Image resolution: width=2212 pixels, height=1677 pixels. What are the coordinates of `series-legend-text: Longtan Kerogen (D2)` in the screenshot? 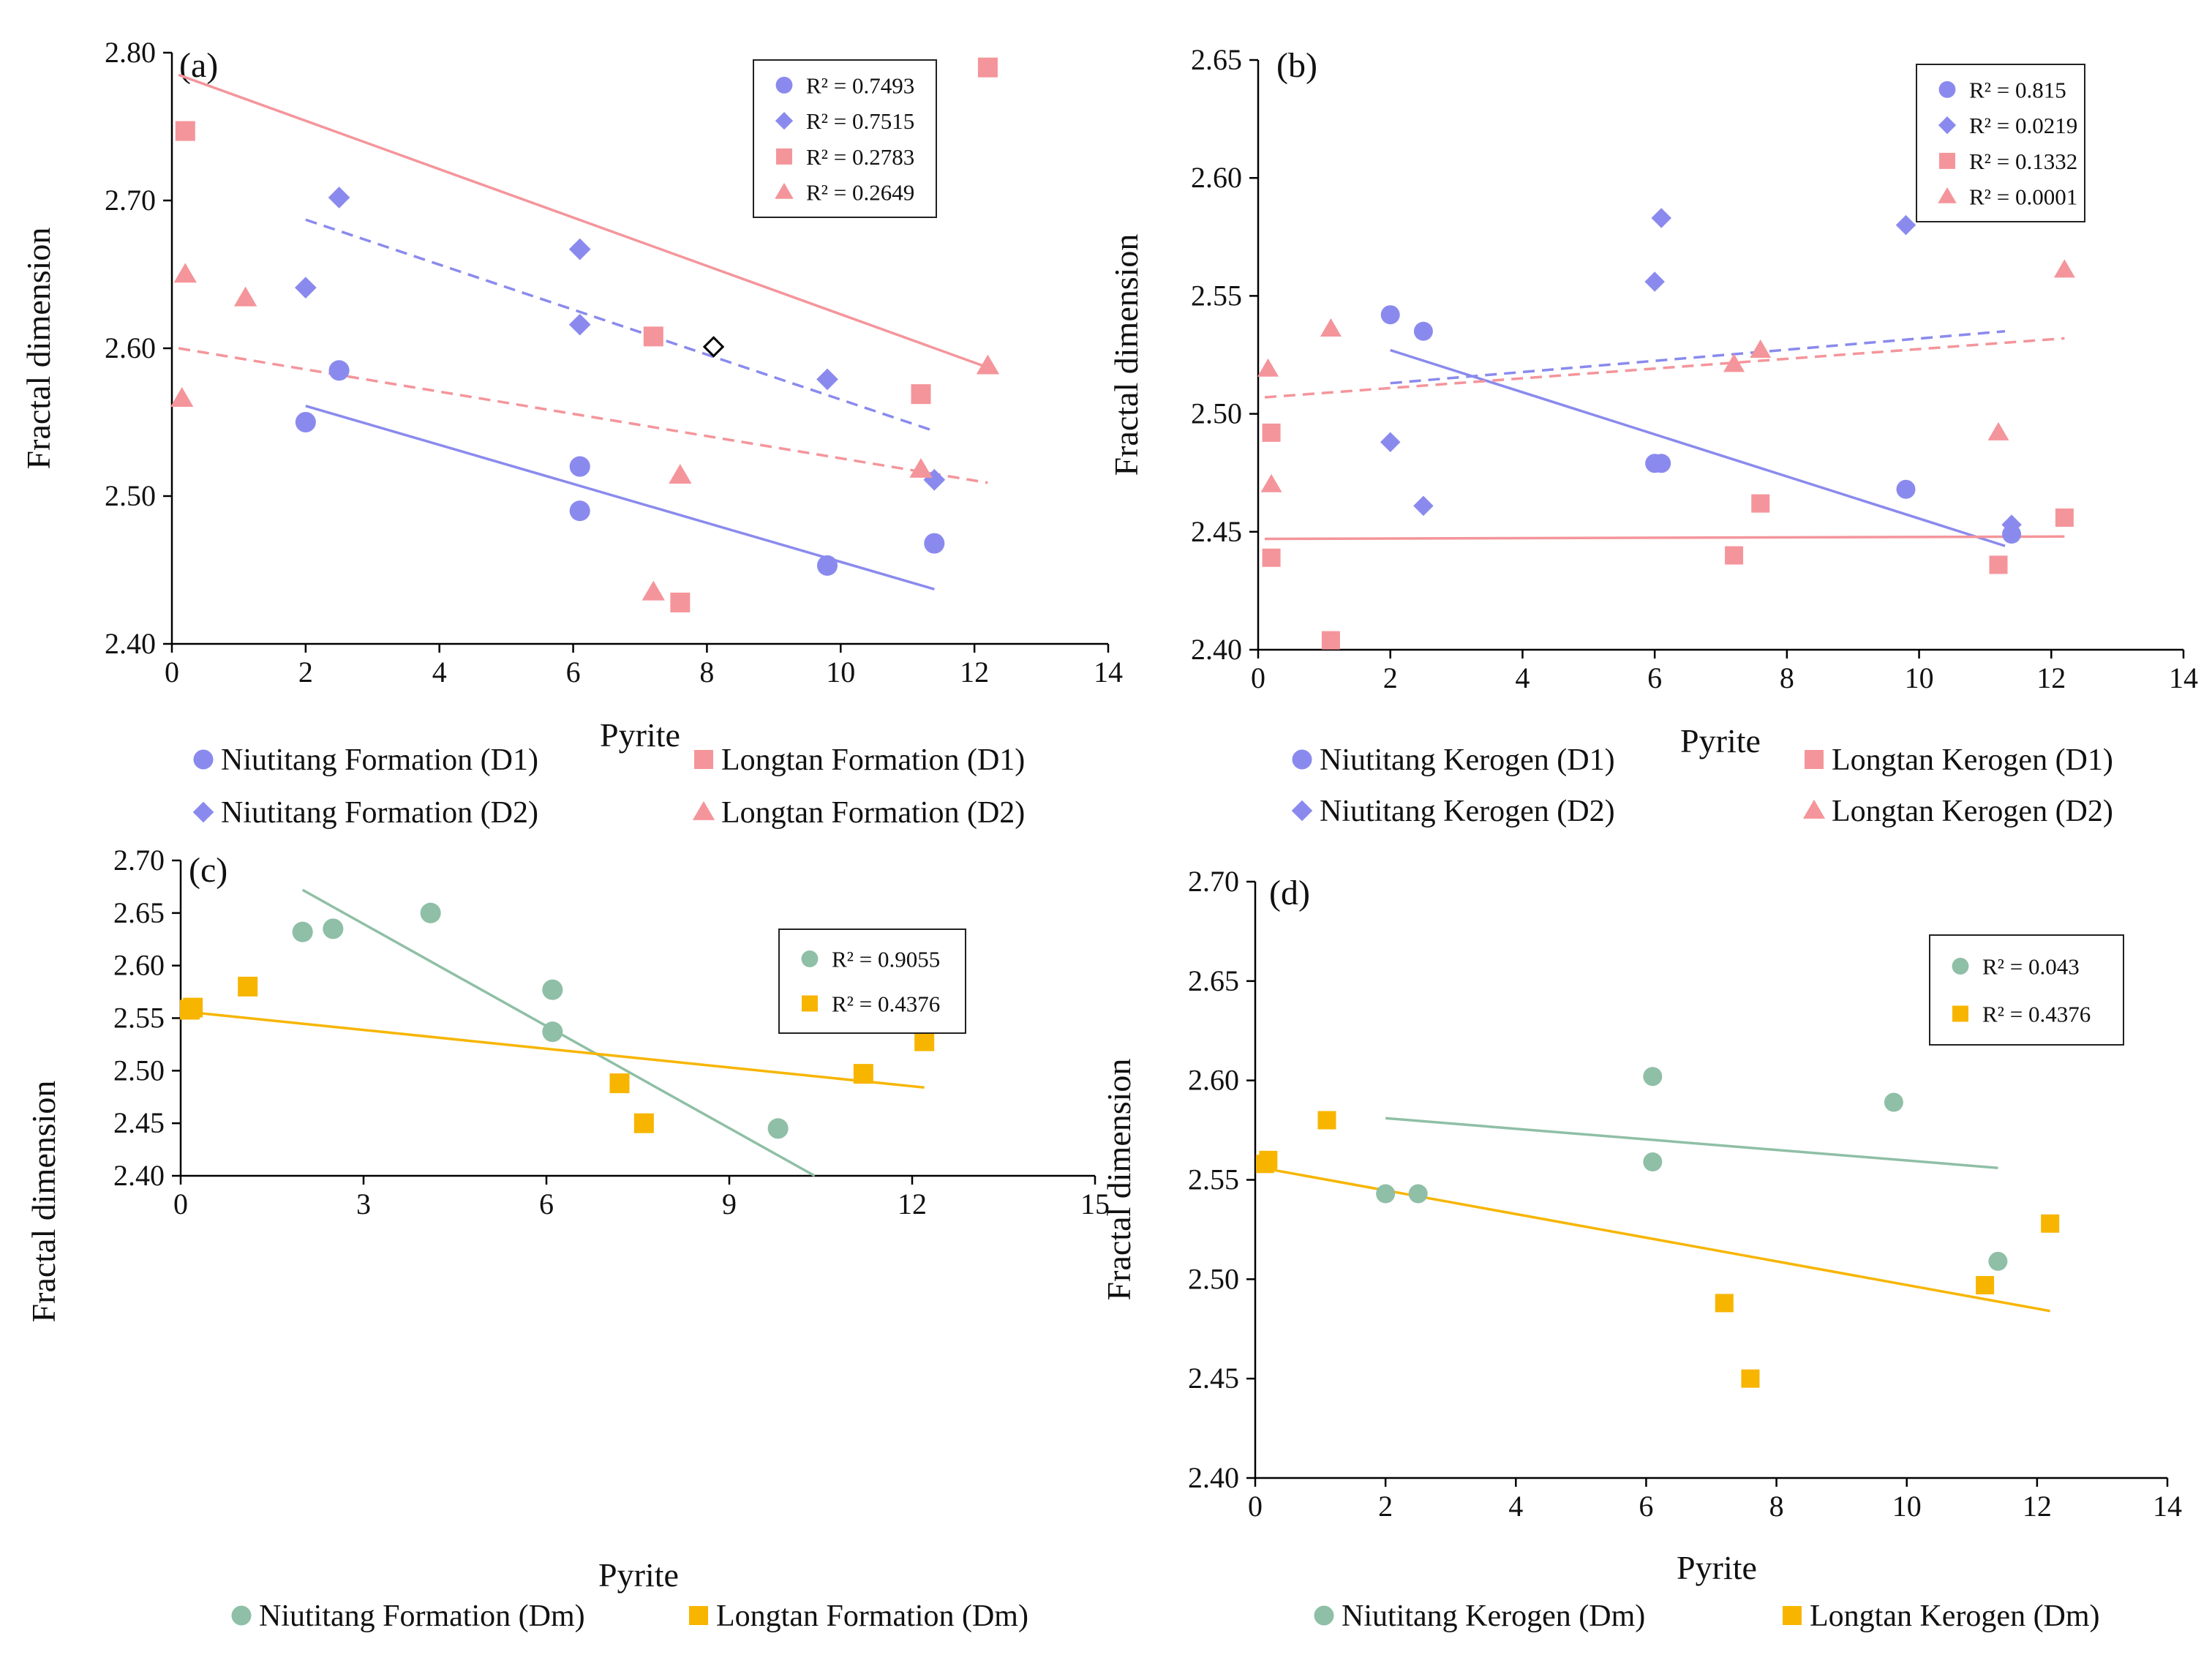 It's located at (1972, 811).